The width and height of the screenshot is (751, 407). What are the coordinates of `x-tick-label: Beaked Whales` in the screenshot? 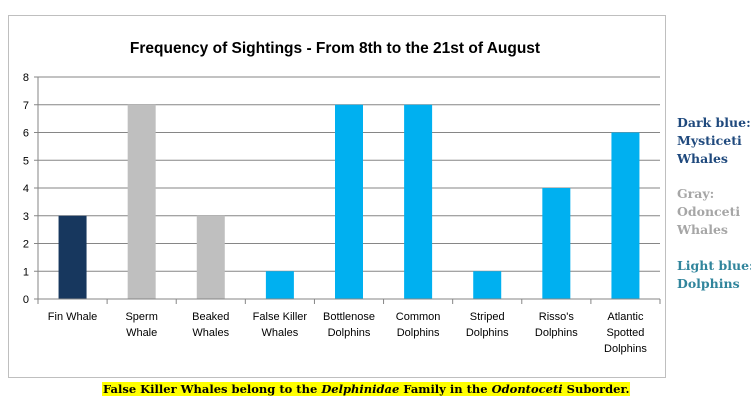 It's located at (210, 325).